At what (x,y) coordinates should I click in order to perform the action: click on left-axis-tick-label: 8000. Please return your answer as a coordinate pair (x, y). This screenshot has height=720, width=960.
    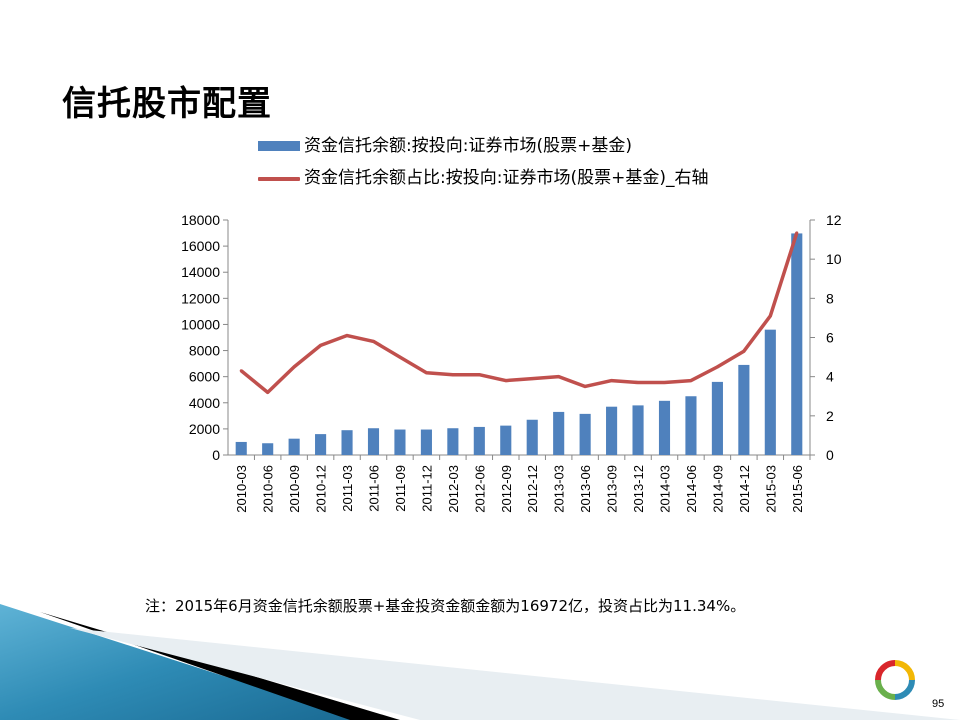
    Looking at the image, I should click on (204, 351).